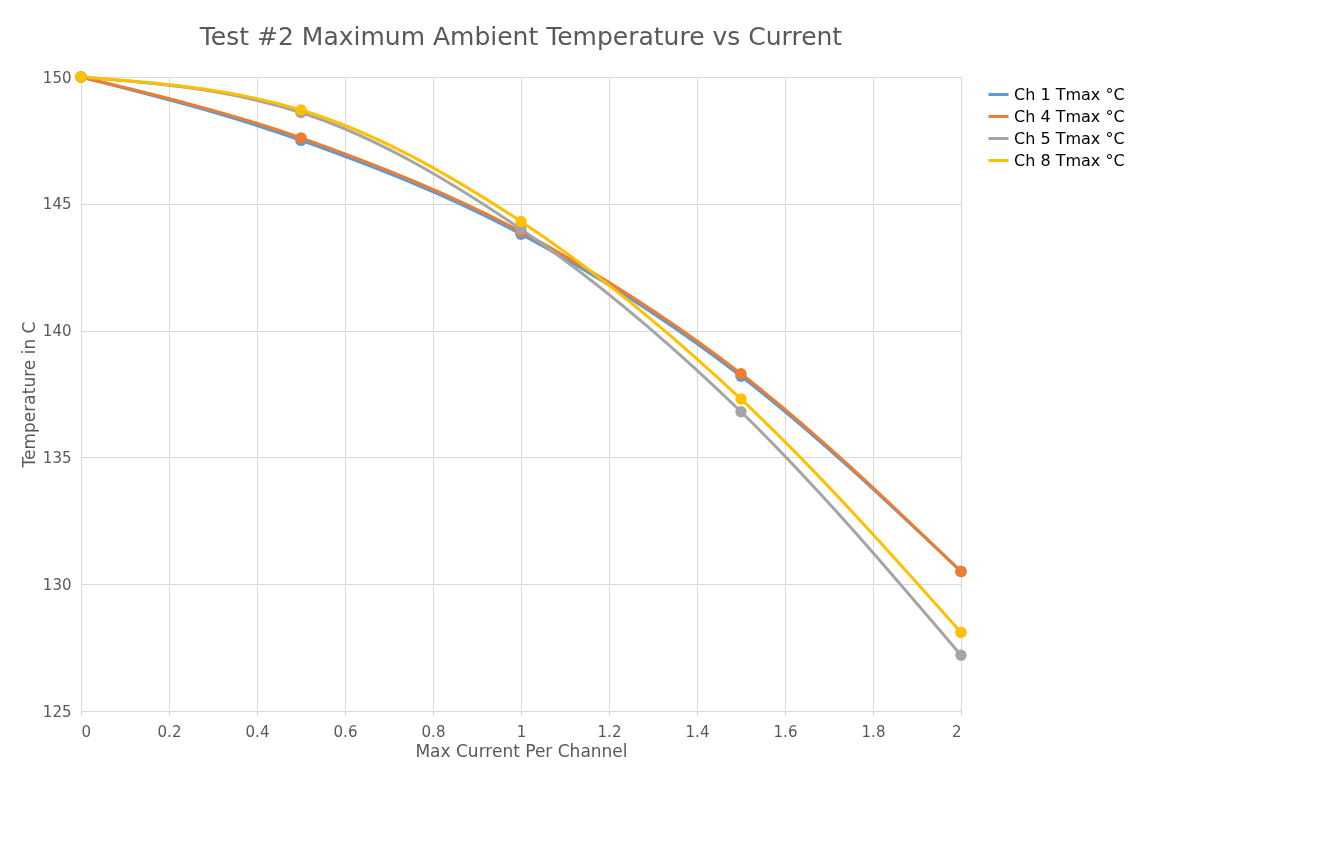  I want to click on chart-title: Test #2 Maximum Ambient Temperature vs Current, so click(520, 36).